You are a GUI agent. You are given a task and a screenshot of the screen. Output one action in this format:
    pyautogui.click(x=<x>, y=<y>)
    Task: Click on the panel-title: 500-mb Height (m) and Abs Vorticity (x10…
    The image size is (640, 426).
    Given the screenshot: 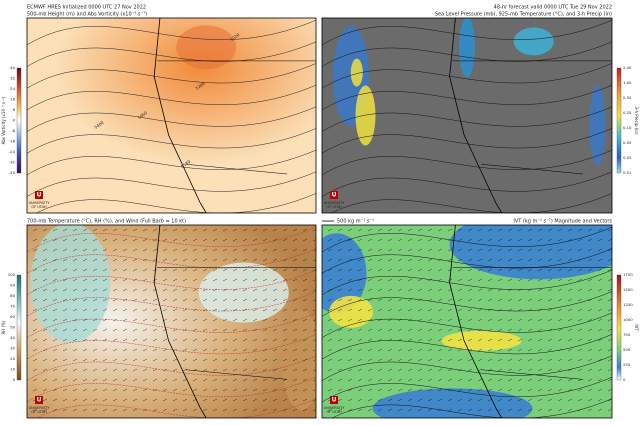 What is the action you would take?
    pyautogui.click(x=87, y=15)
    